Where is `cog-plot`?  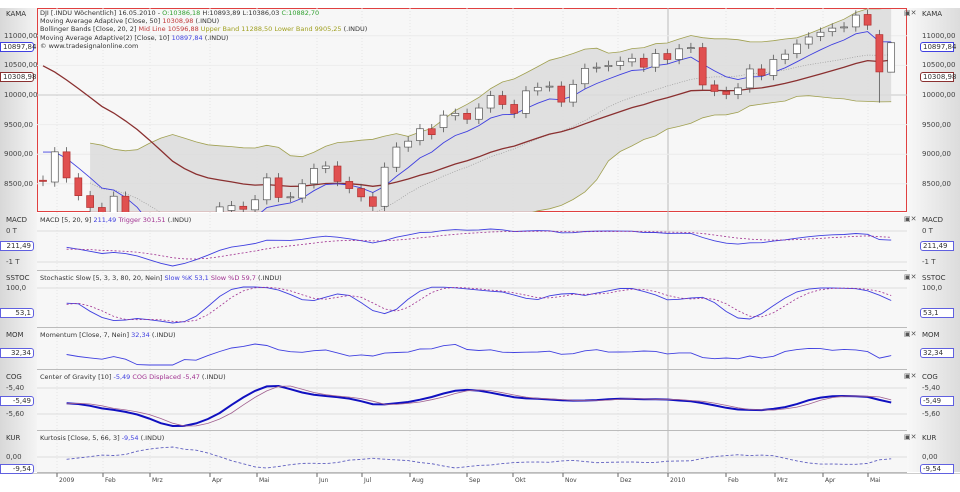
cog-plot is located at coordinates (472, 406).